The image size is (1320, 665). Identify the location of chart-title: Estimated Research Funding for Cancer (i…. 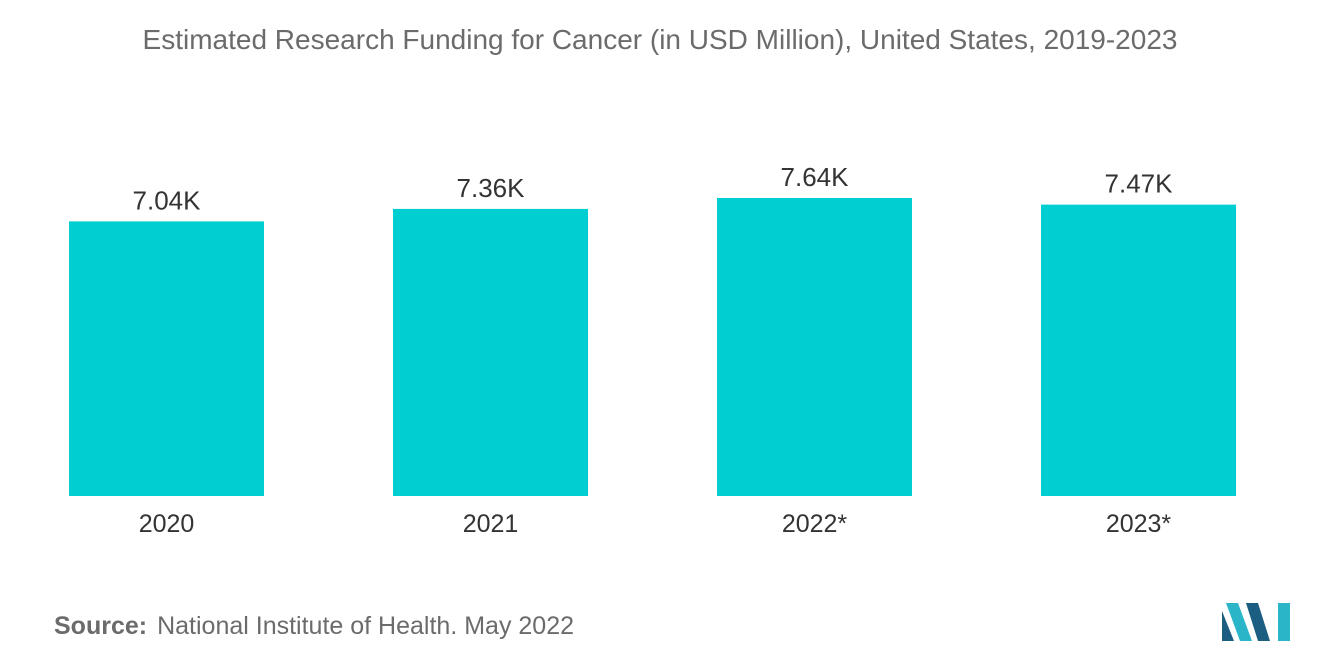
(660, 39).